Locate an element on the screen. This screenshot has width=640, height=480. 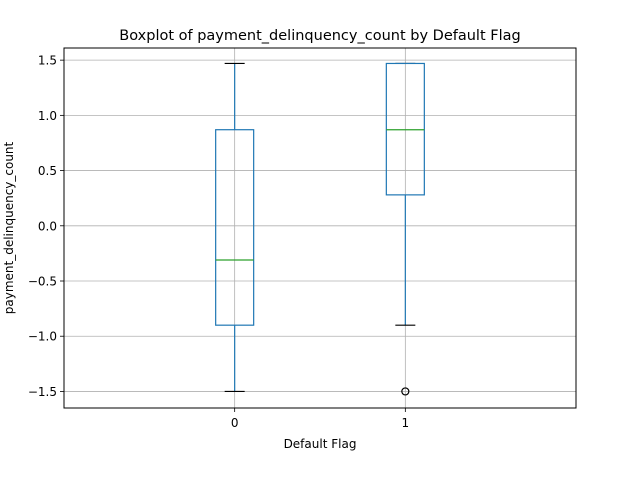
box-iqr is located at coordinates (235, 227).